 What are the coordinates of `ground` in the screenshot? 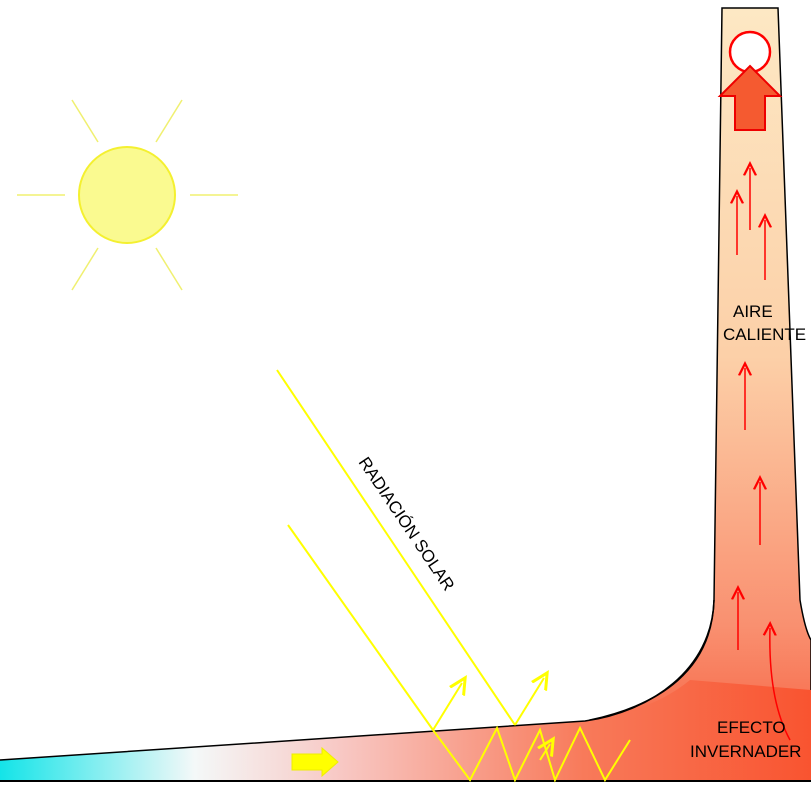 It's located at (405, 730).